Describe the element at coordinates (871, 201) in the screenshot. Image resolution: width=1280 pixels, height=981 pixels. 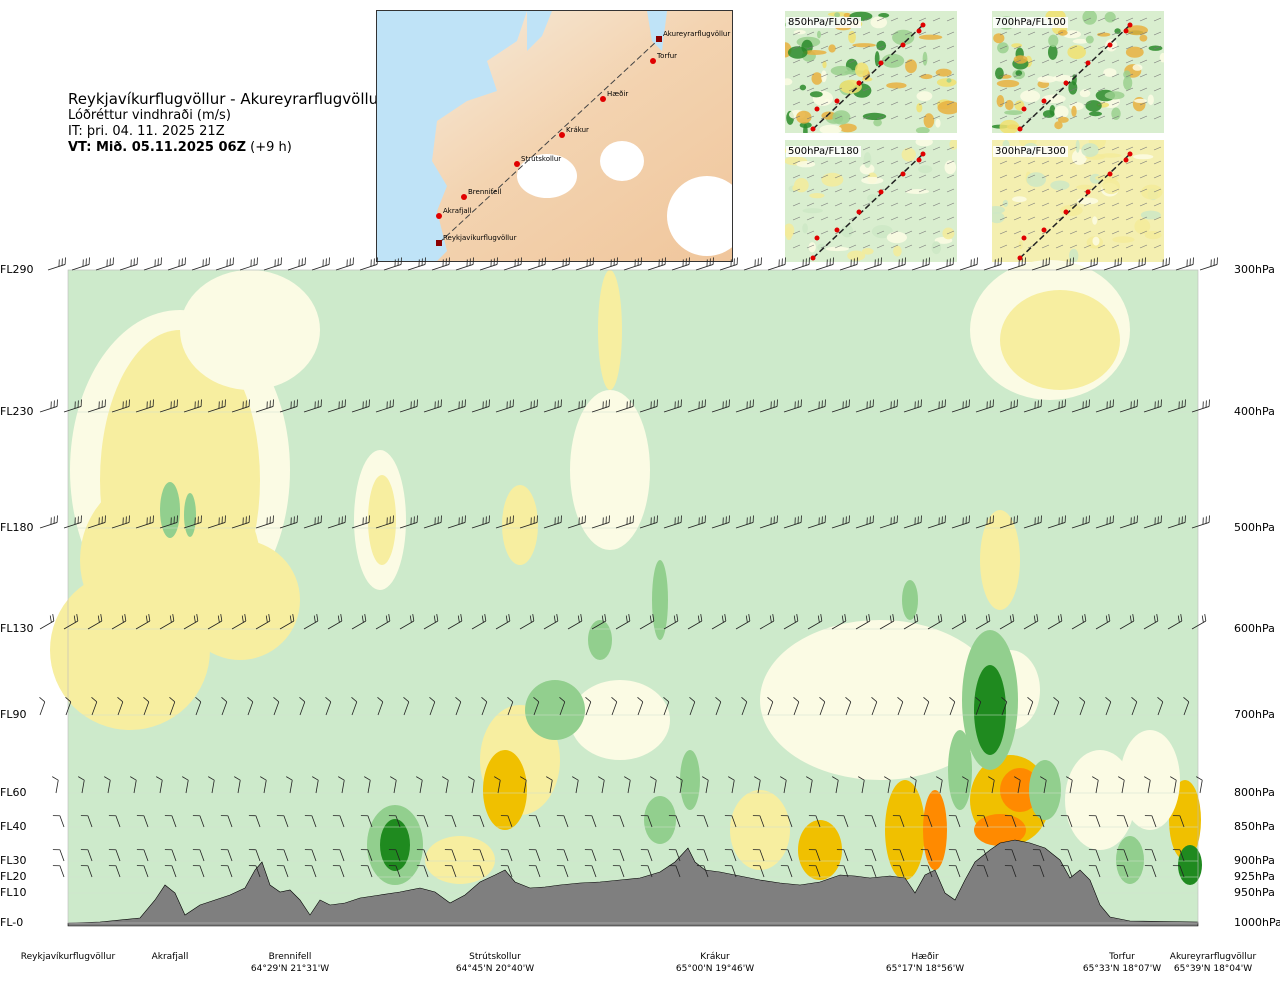
I see `mini-map-field` at that location.